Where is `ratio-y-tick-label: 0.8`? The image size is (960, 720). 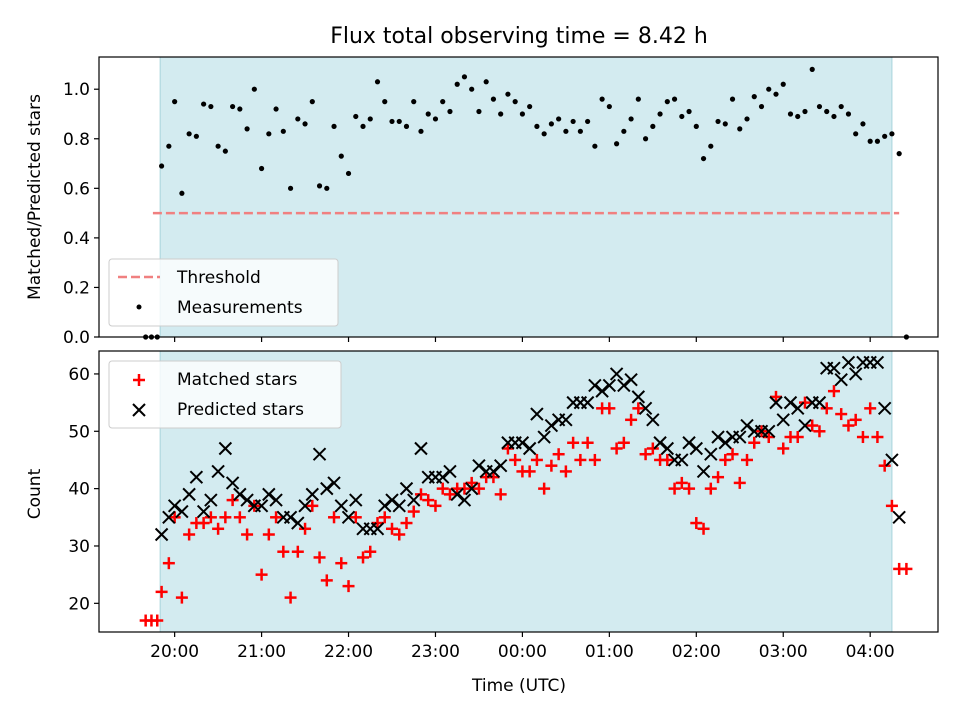
ratio-y-tick-label: 0.8 is located at coordinates (76, 140).